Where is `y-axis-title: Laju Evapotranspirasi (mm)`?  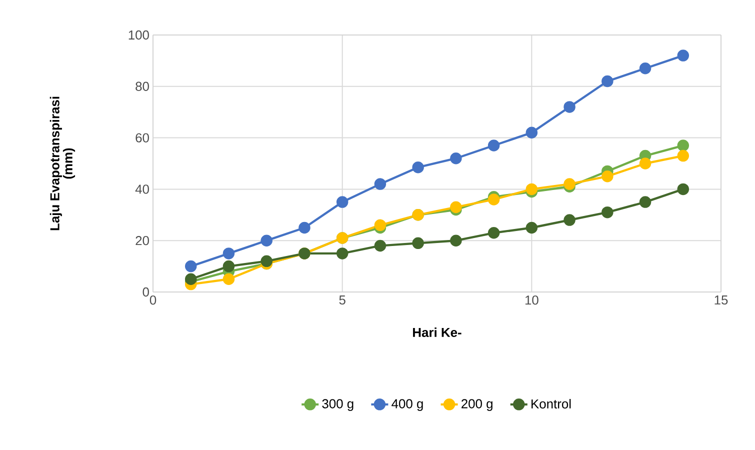 y-axis-title: Laju Evapotranspirasi (mm) is located at coordinates (63, 163).